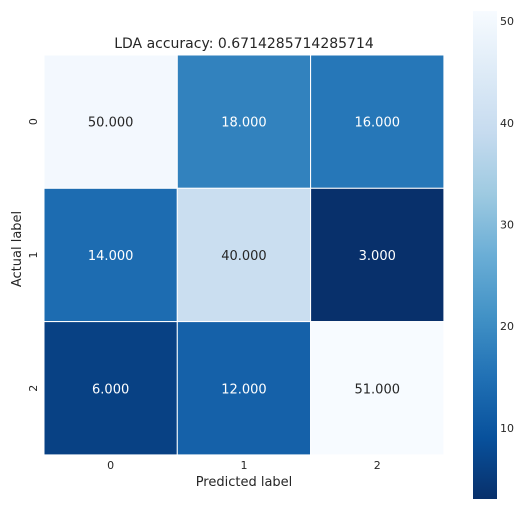 The width and height of the screenshot is (521, 510). What do you see at coordinates (507, 21) in the screenshot?
I see `colorbar-tick-label: 50` at bounding box center [507, 21].